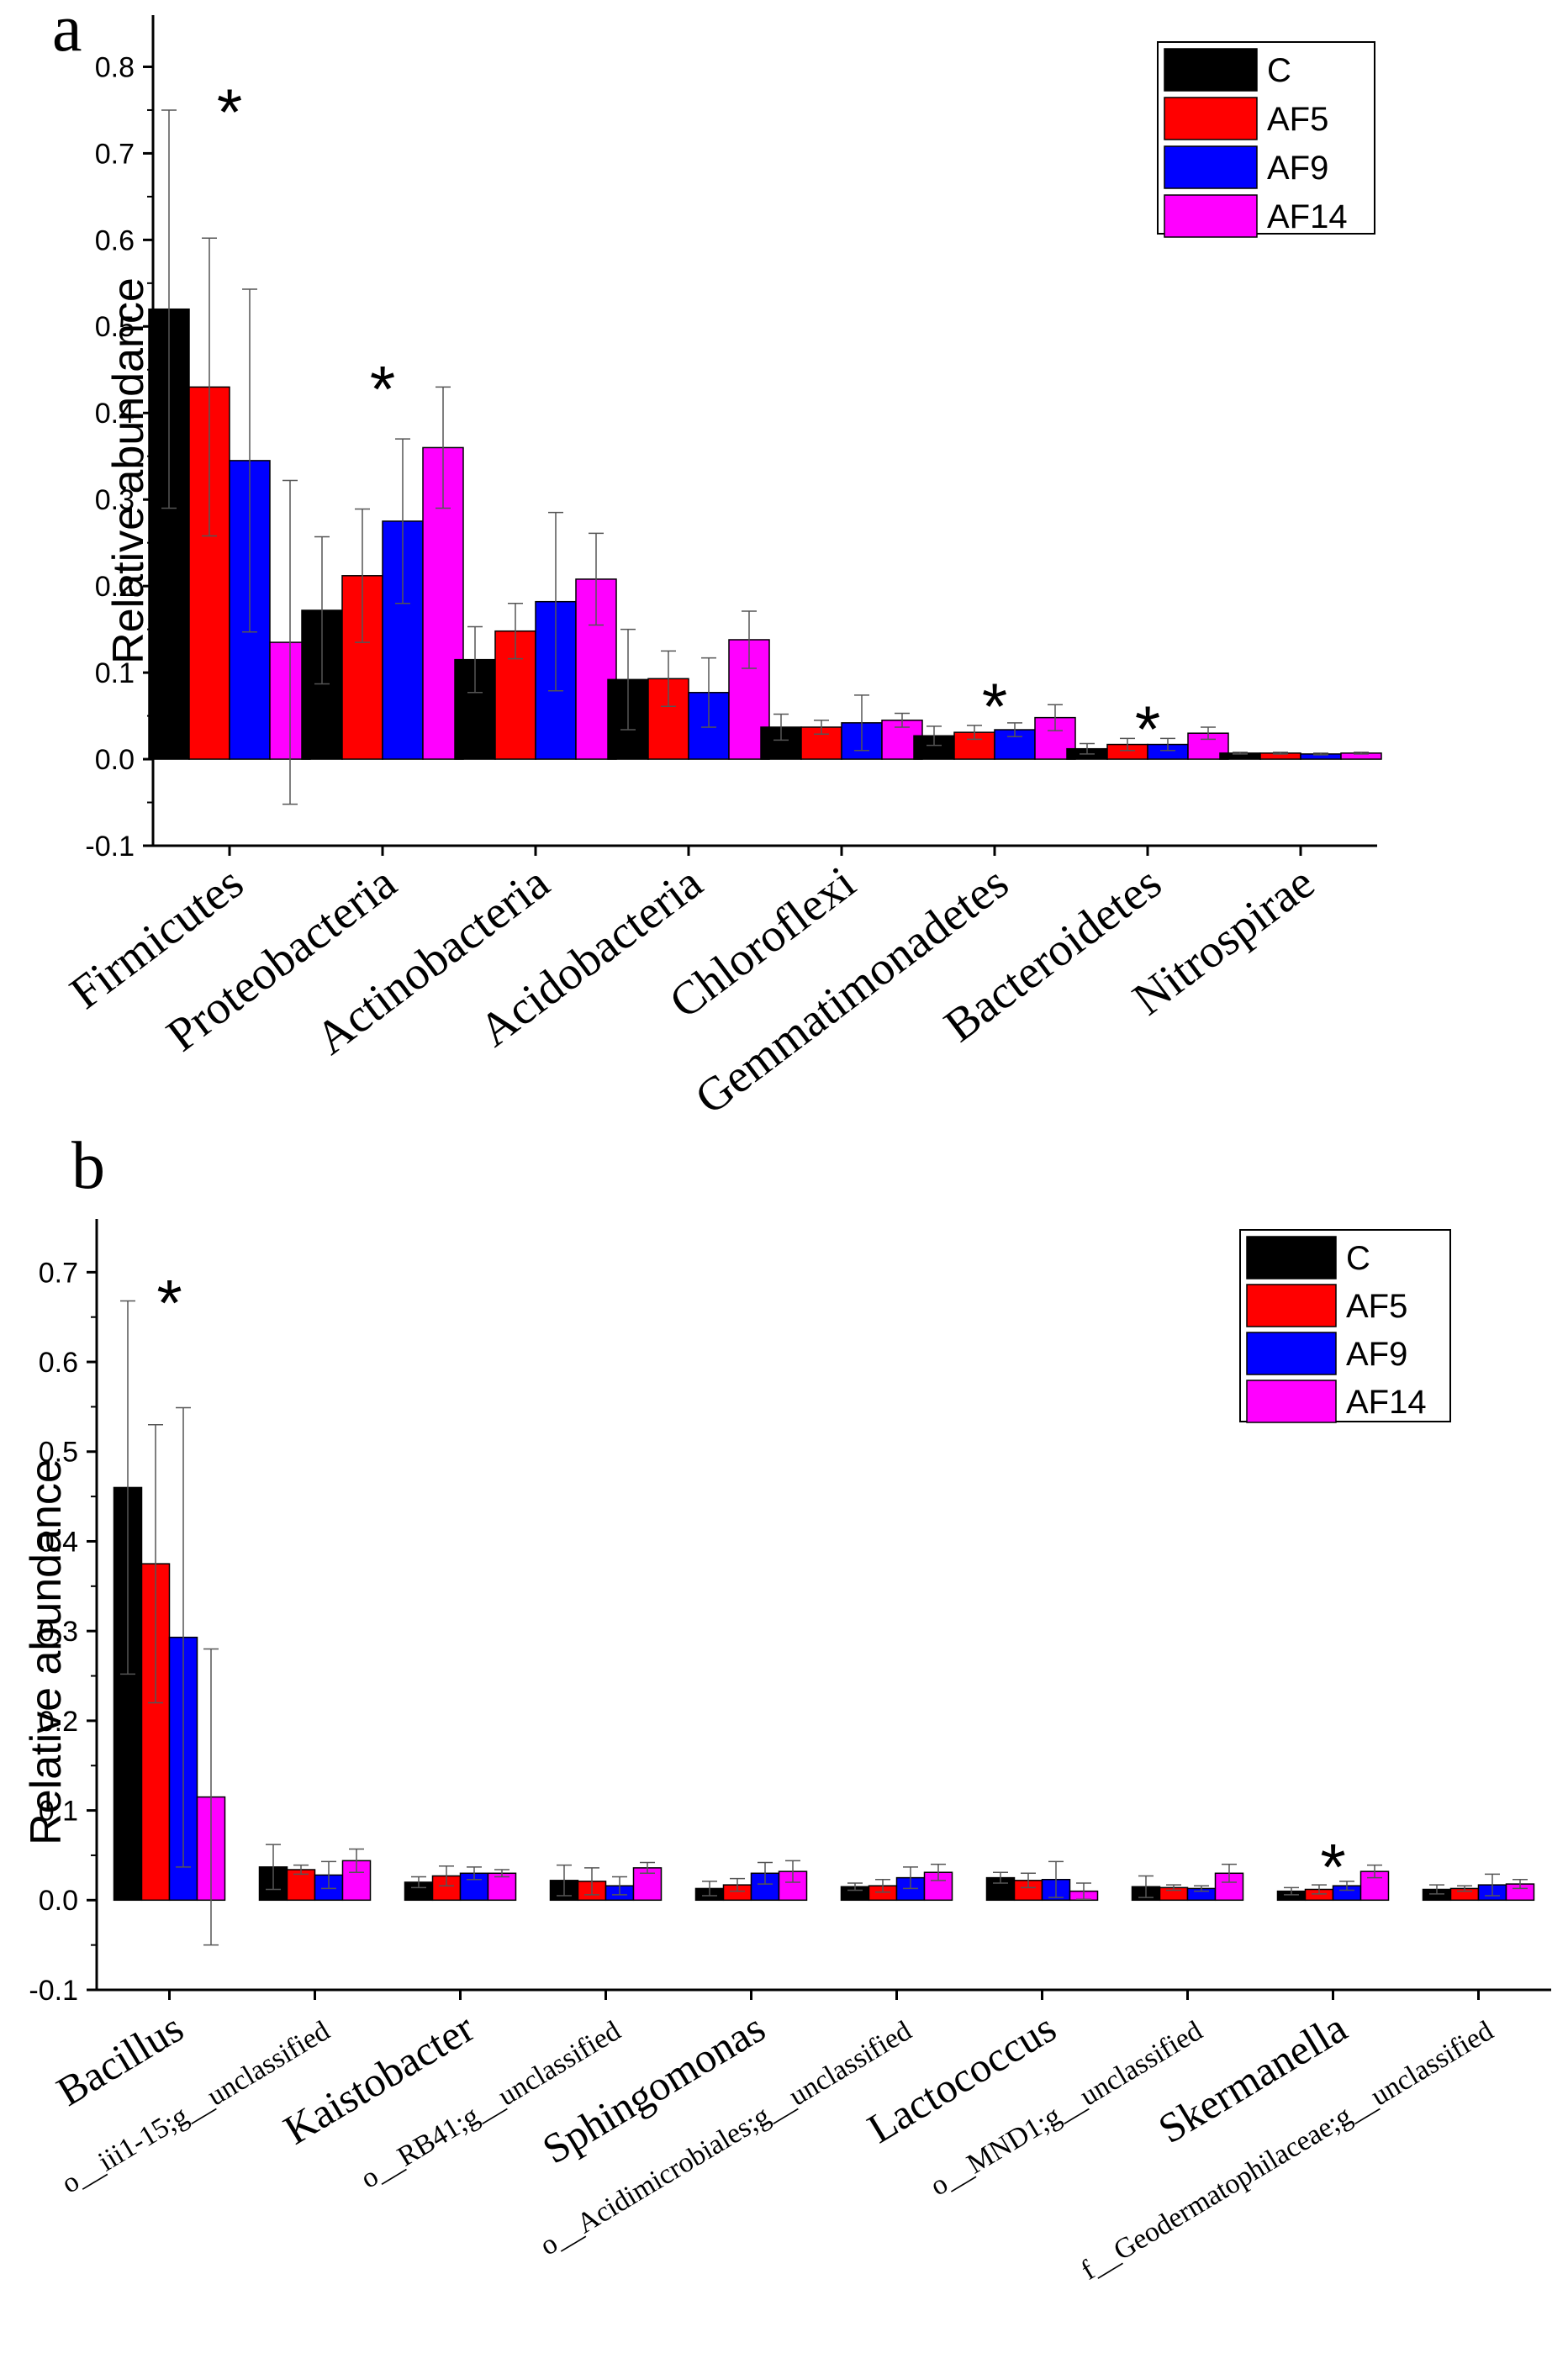  Describe the element at coordinates (88, 1166) in the screenshot. I see `panel-label: b` at that location.